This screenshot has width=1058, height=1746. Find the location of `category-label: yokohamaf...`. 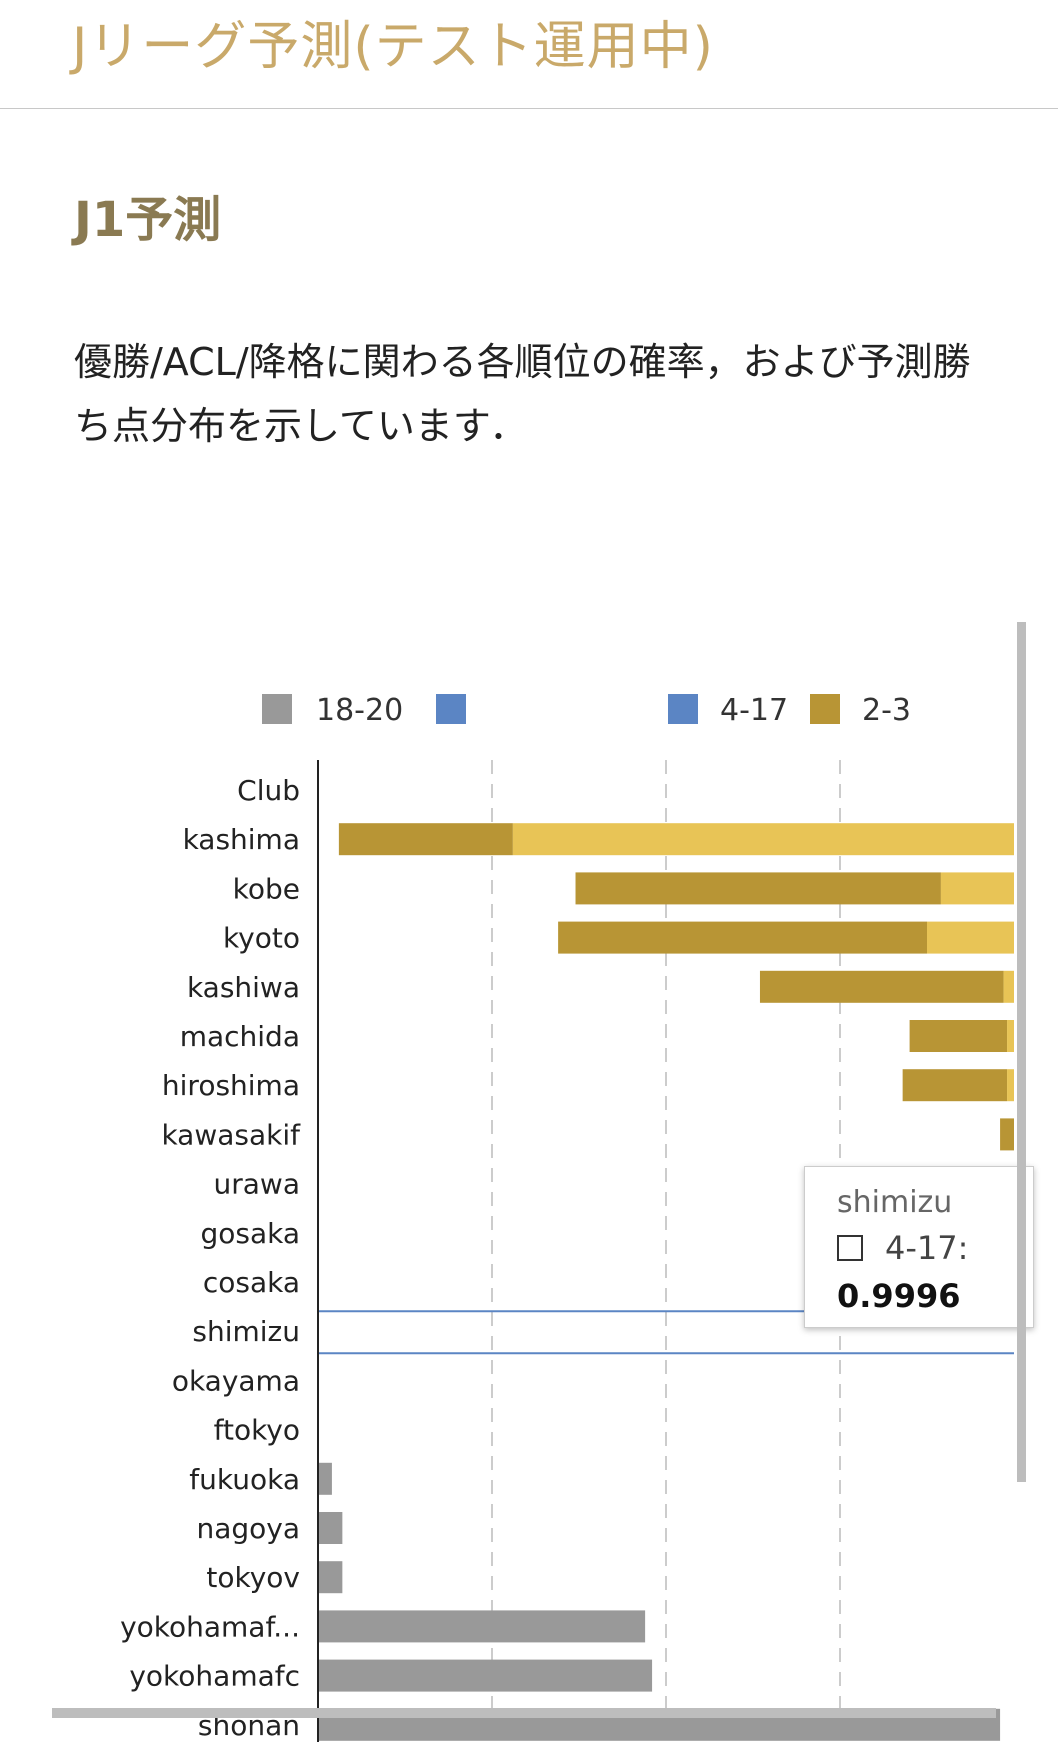

category-label: yokohamaf... is located at coordinates (210, 1626).